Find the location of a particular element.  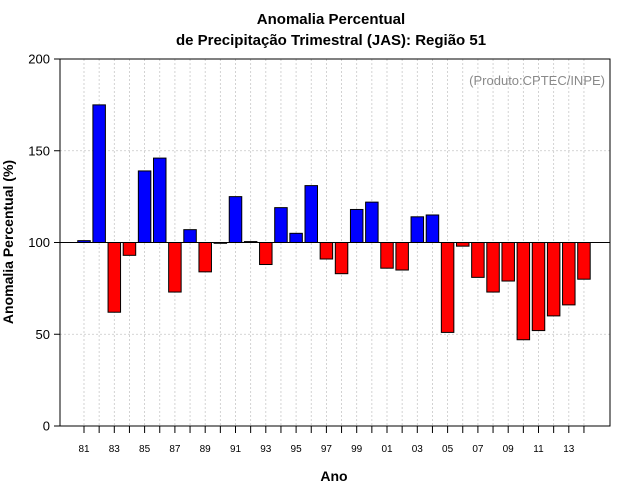

y-tick-label-150: 150 is located at coordinates (39, 150).